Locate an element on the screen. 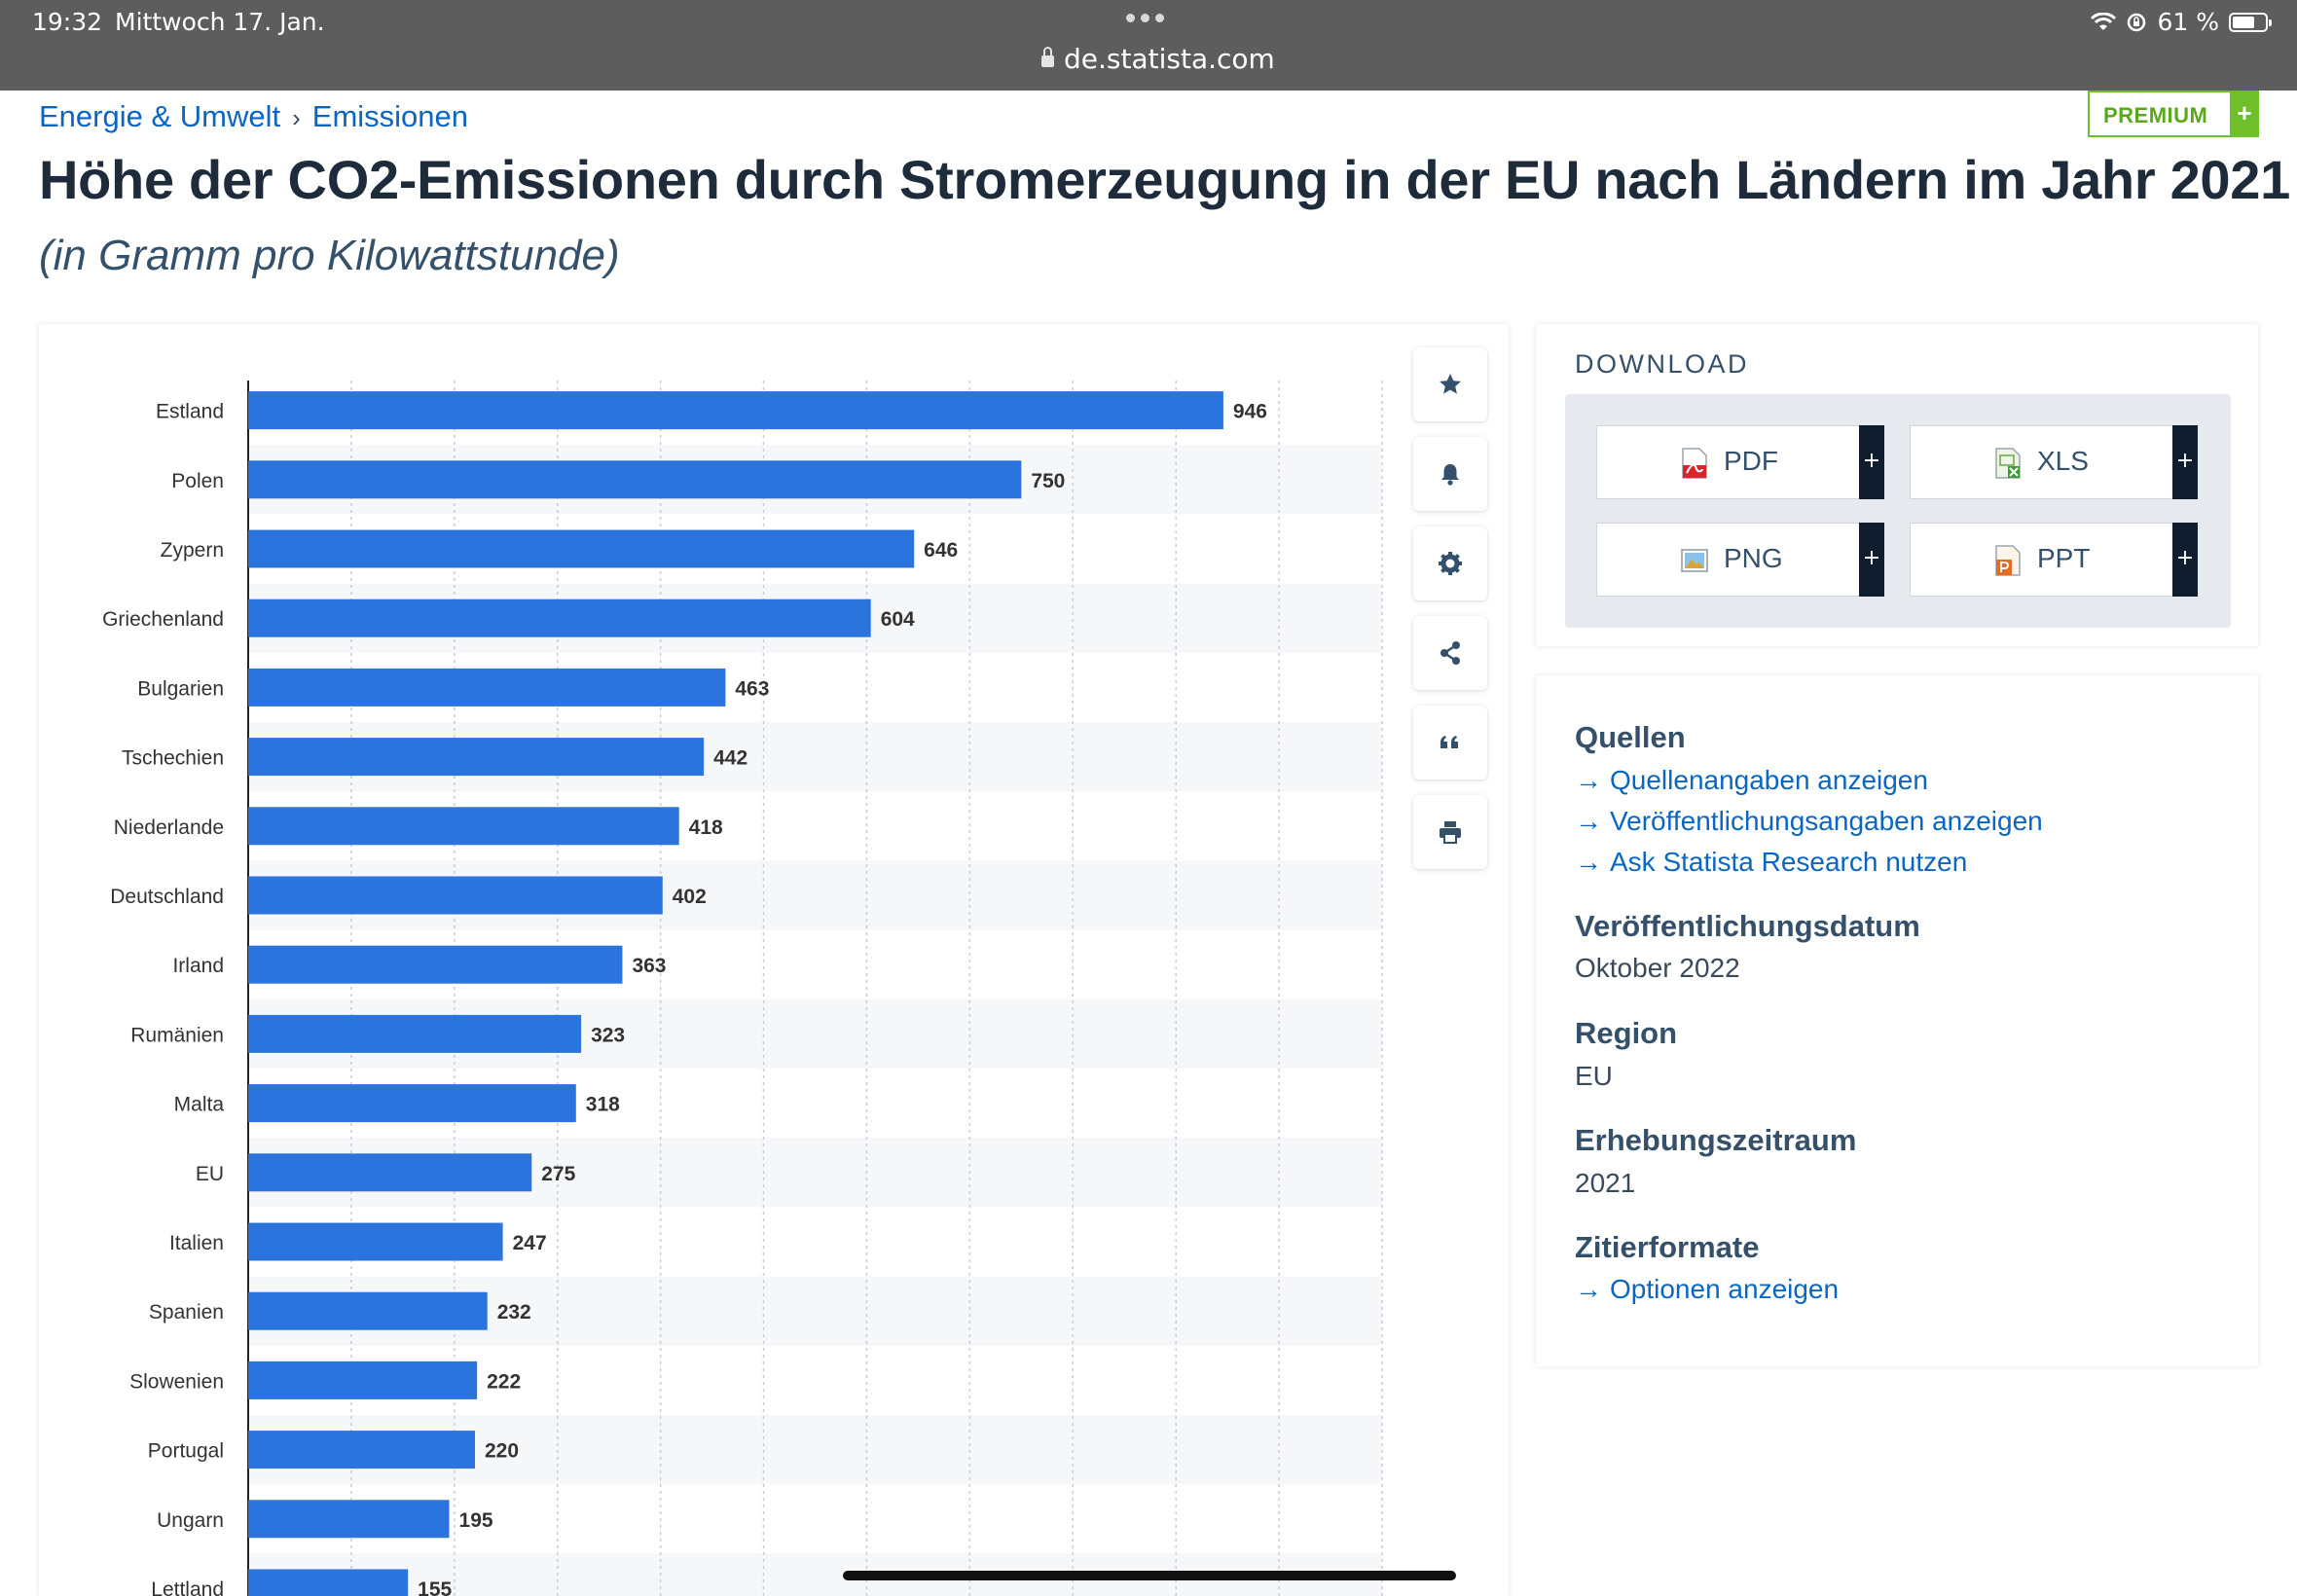  png-image-icon is located at coordinates (1694, 560).